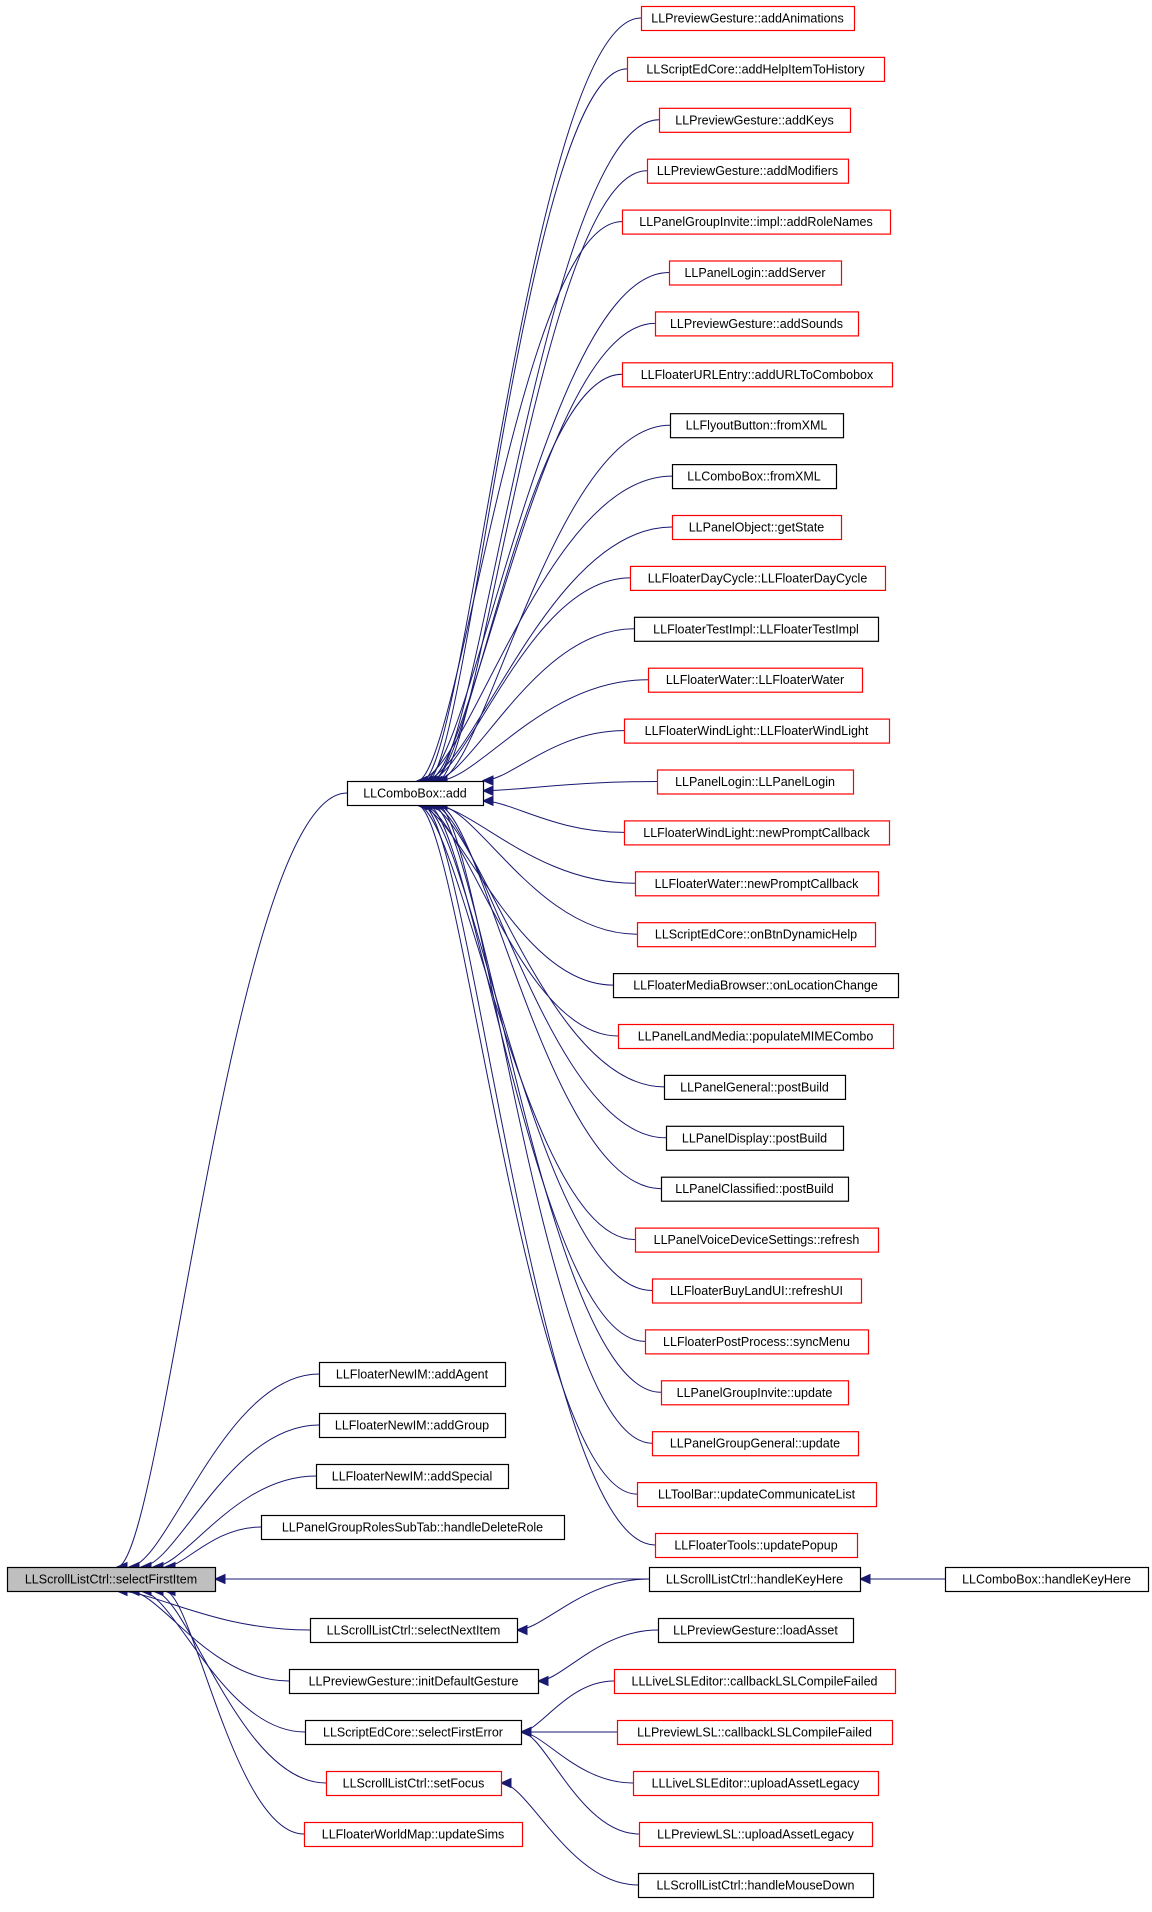 This screenshot has width=1152, height=1912. I want to click on node-c30: LLToolBar::updateCommunicateList, so click(757, 1494).